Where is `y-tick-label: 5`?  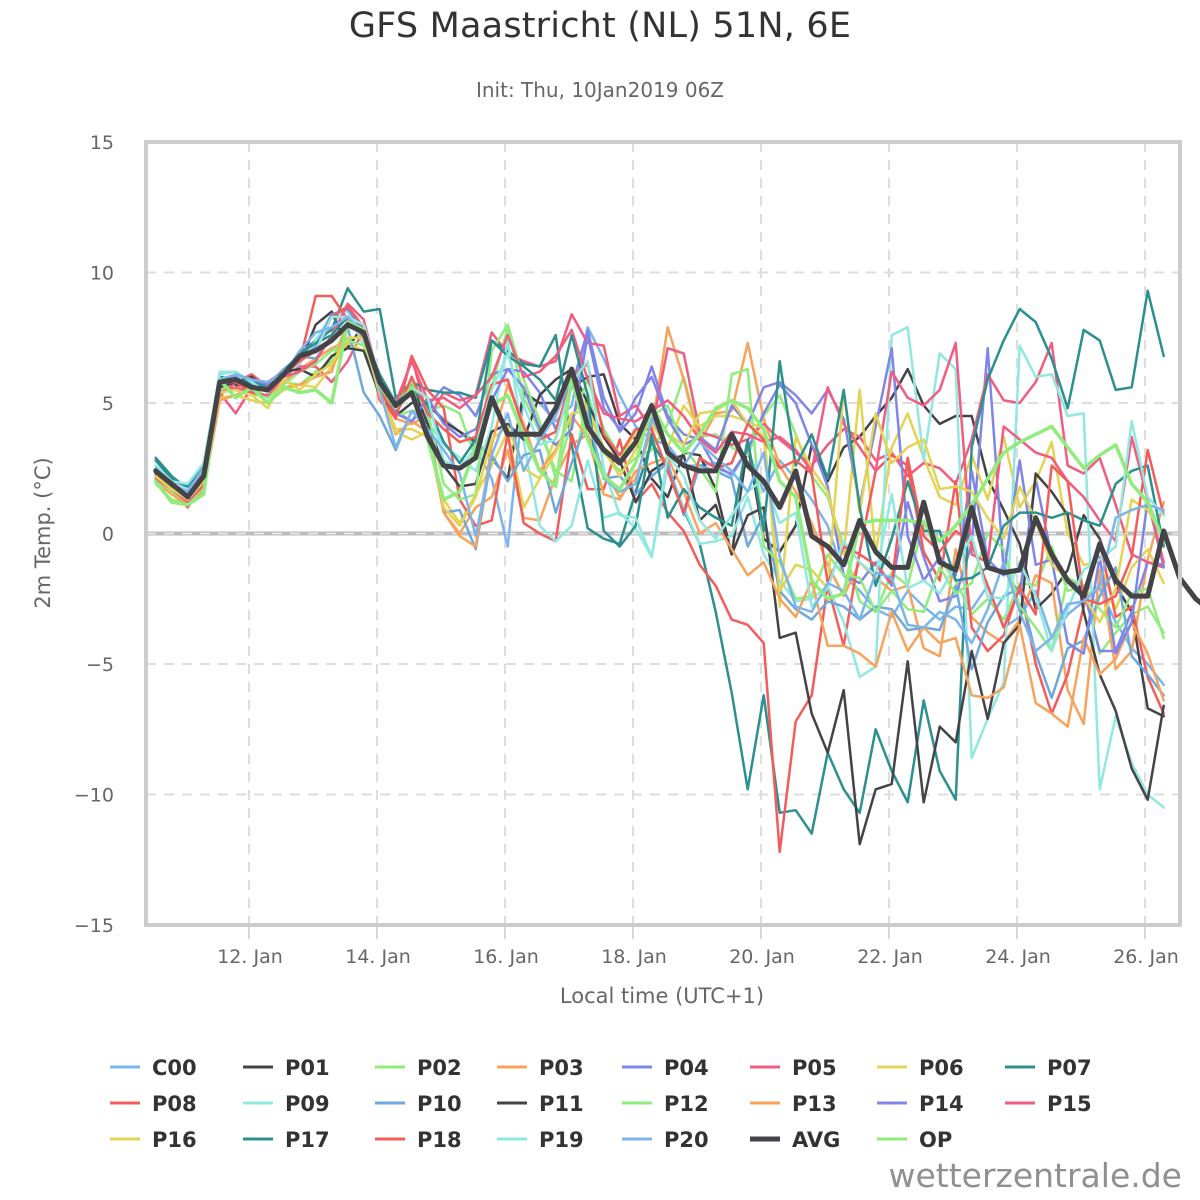
y-tick-label: 5 is located at coordinates (108, 404).